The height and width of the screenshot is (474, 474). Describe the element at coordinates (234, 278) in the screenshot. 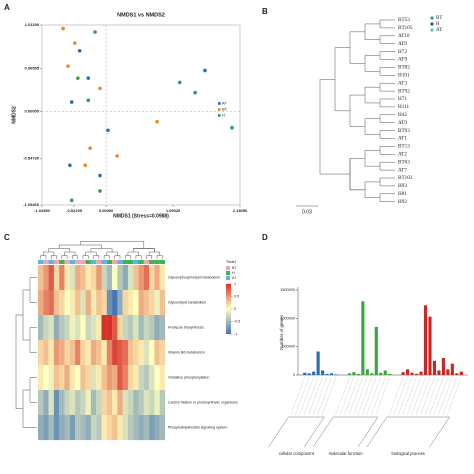

I see `legend-label: AT` at that location.